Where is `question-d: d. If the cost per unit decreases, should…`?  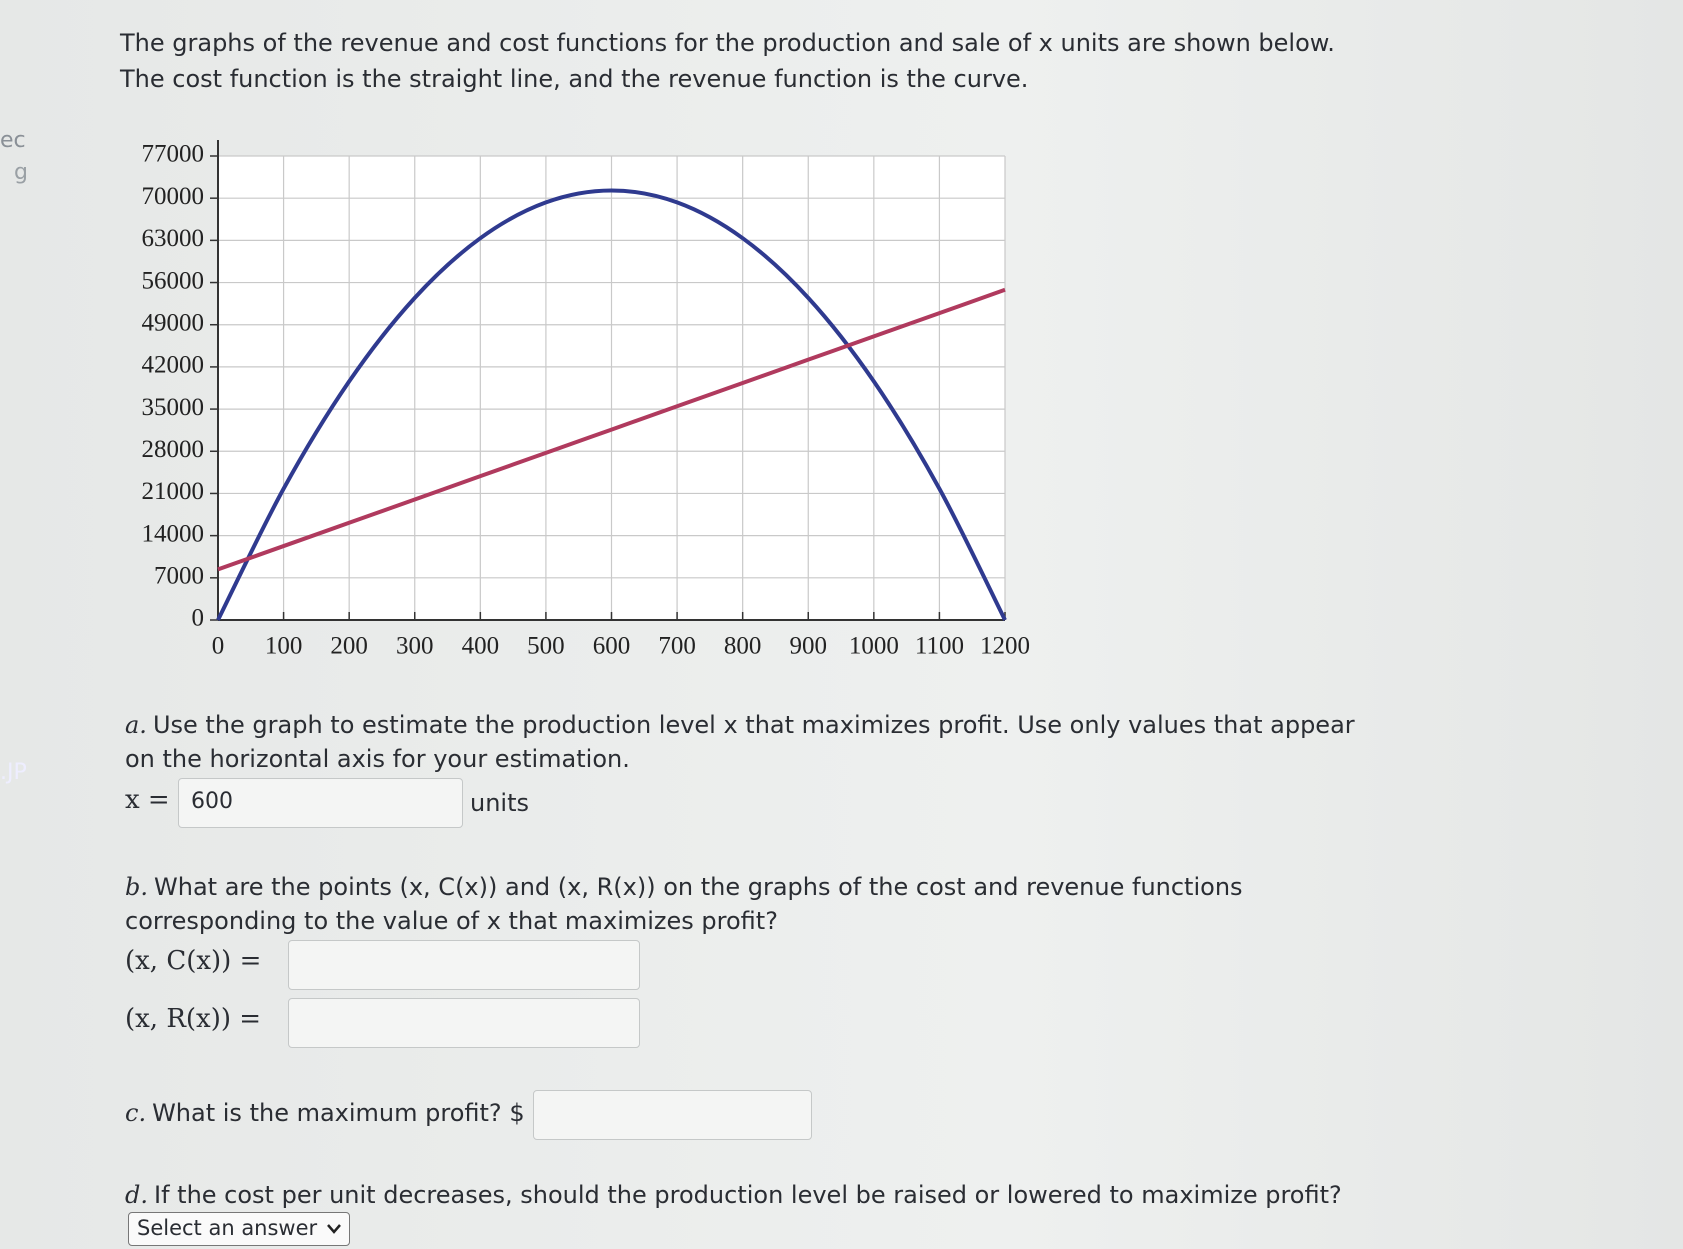 question-d: d. If the cost per unit decreases, should… is located at coordinates (733, 1195).